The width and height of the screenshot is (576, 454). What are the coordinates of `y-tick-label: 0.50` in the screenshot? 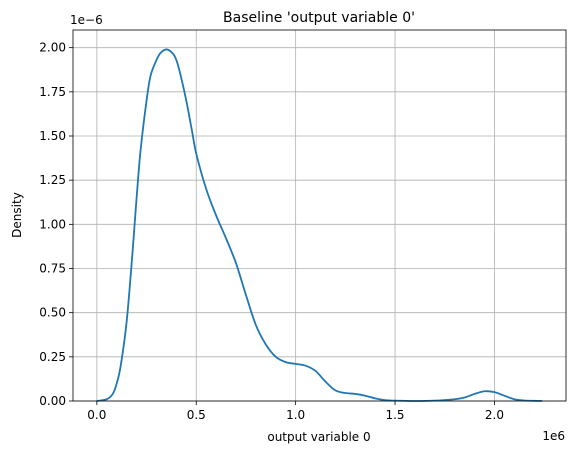 It's located at (52, 313).